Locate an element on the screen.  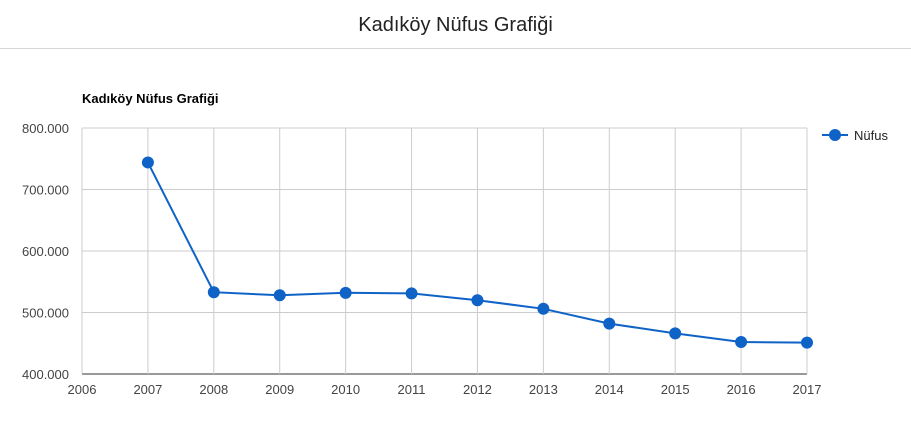
x-tick-label: 2008 is located at coordinates (213, 389).